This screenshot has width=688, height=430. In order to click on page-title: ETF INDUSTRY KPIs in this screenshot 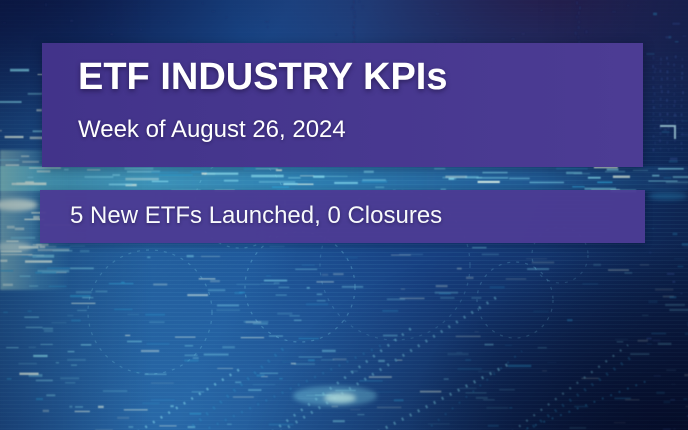, I will do `click(263, 77)`.